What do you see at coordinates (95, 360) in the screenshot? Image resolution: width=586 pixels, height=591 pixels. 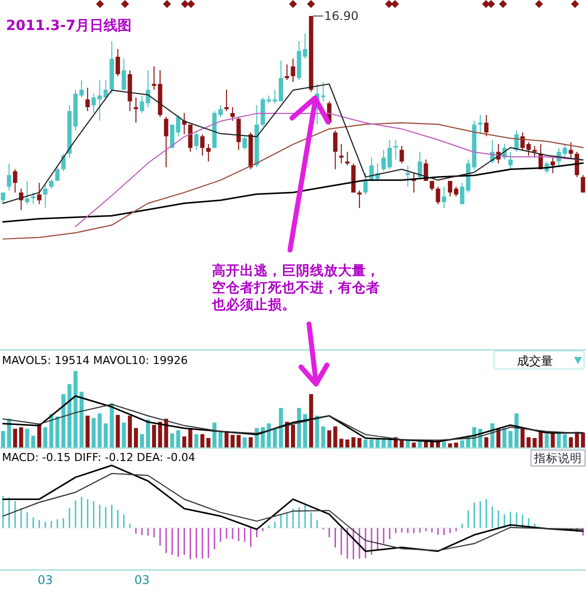 I see `text: MAVOL5: 19514 MAVOL10: 19926` at bounding box center [95, 360].